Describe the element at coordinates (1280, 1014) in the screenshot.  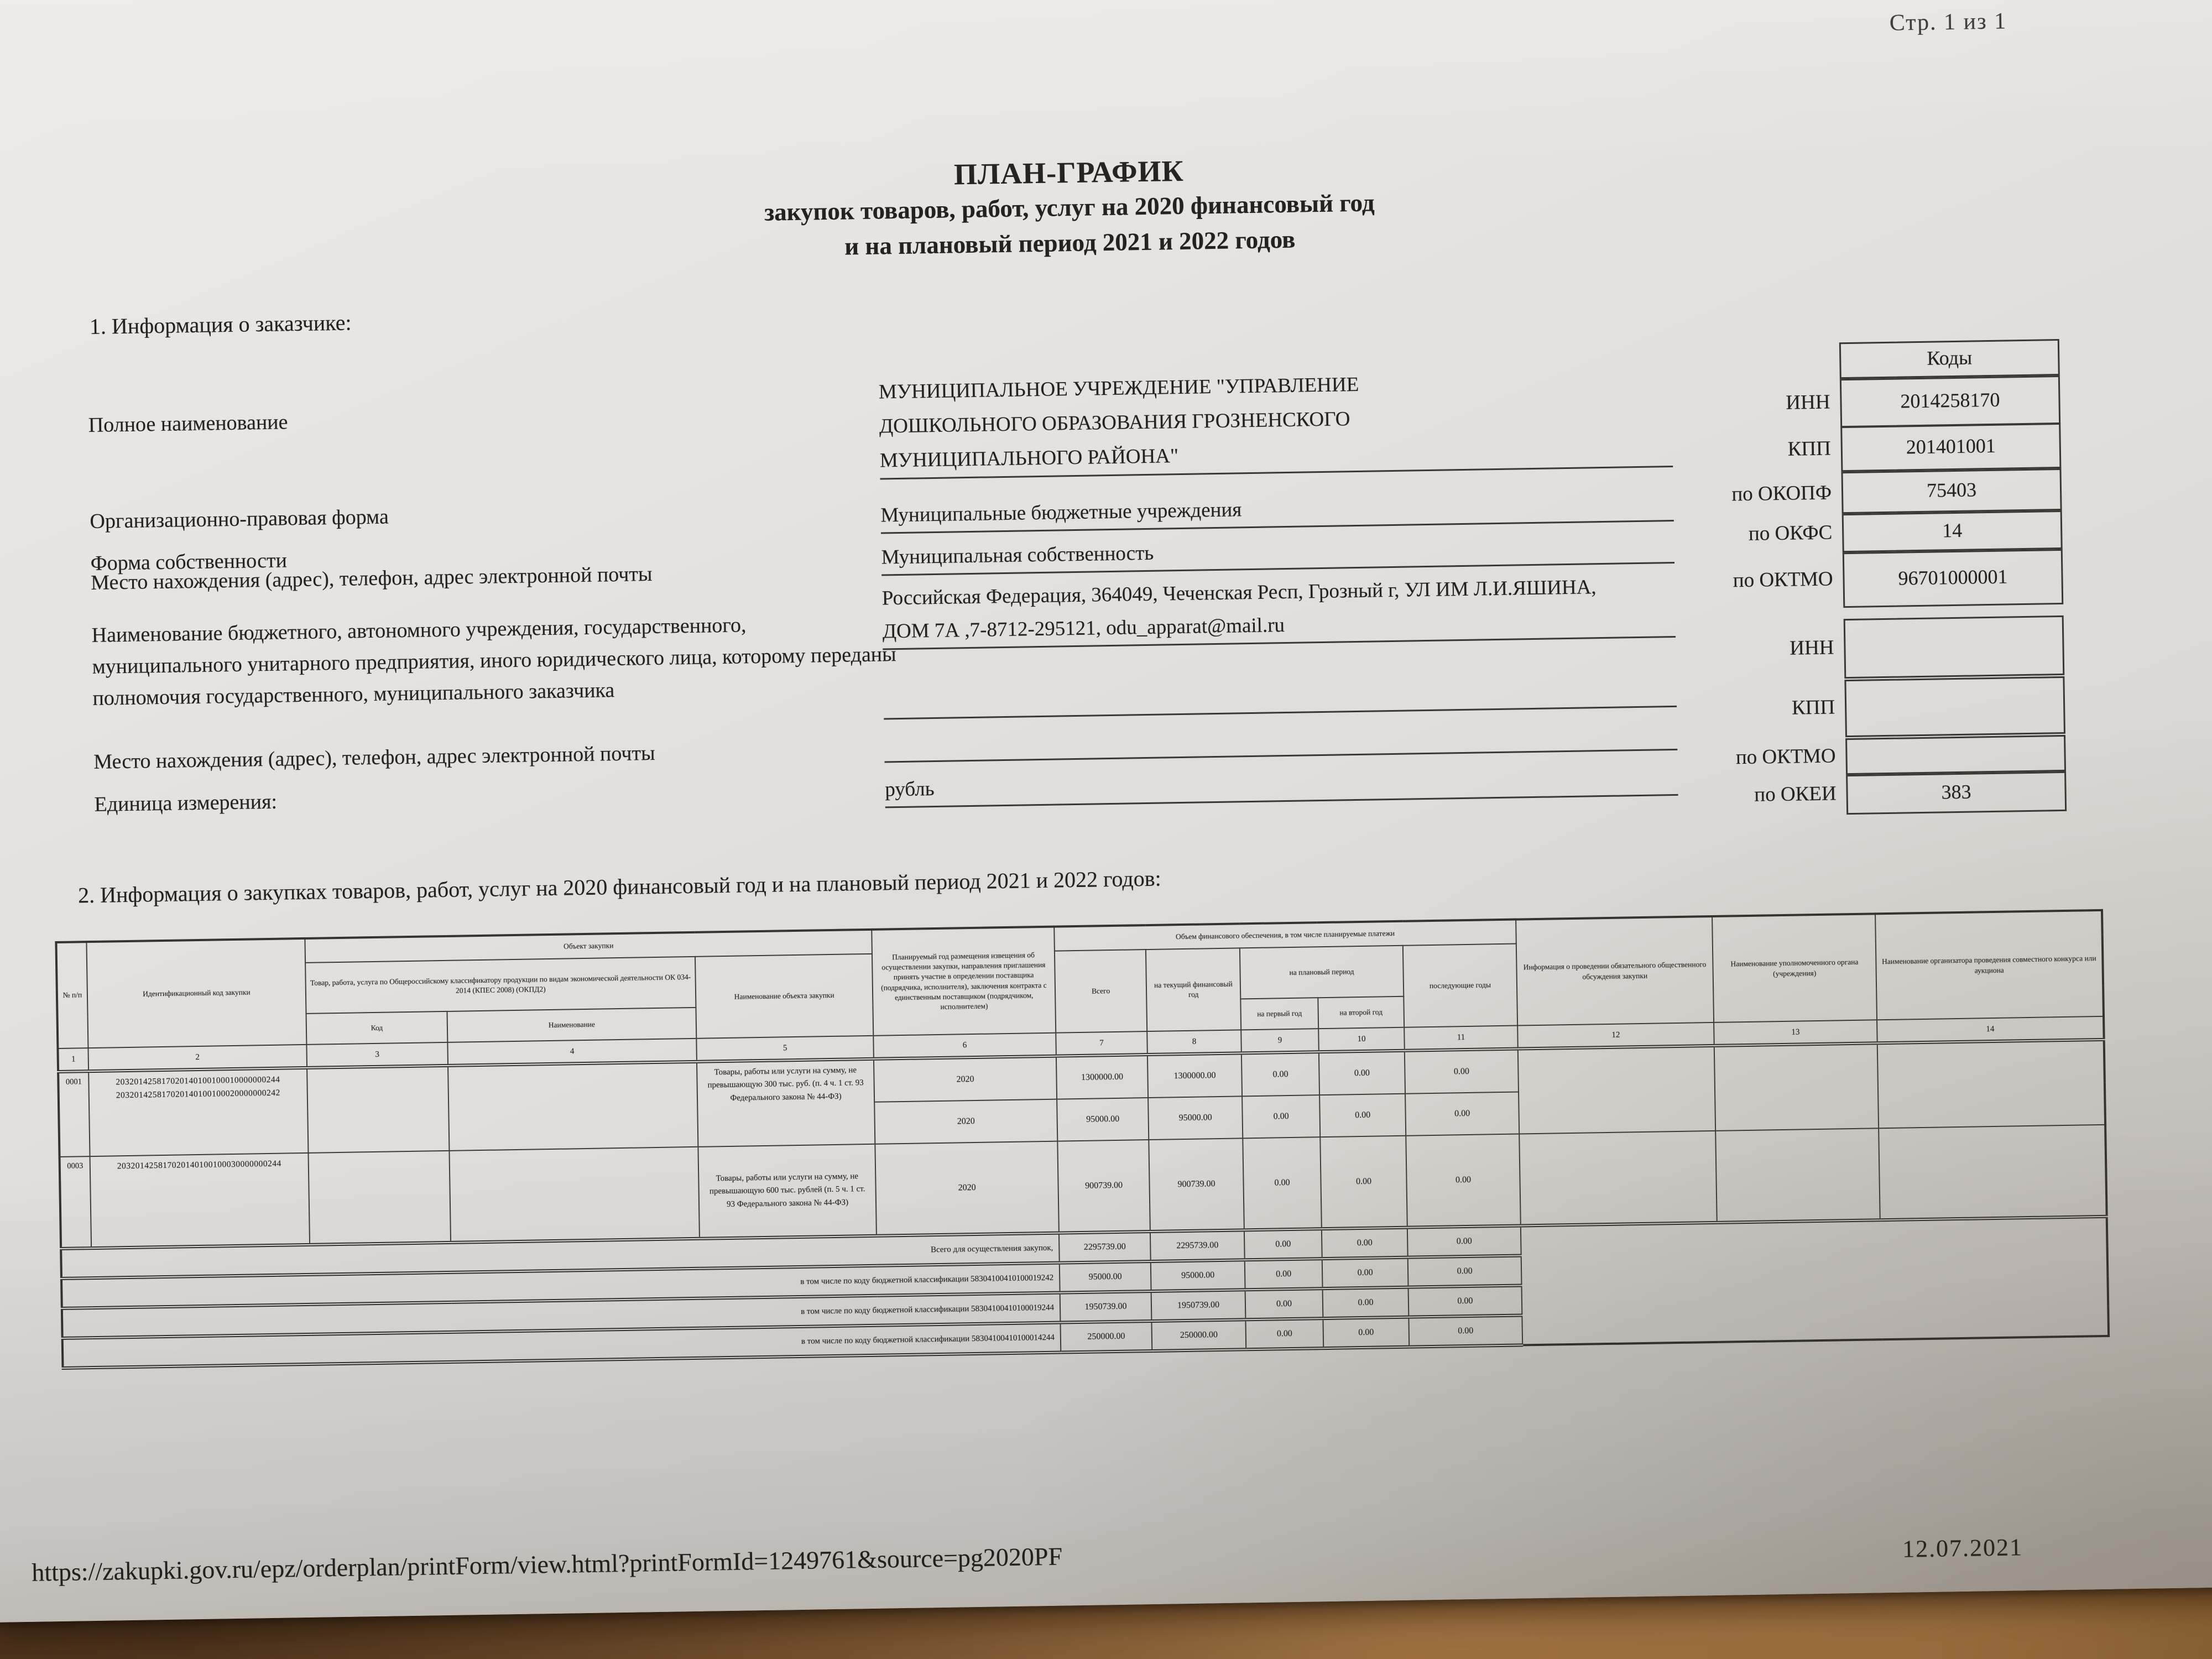
I see `col-header-first-year: на первый год` at that location.